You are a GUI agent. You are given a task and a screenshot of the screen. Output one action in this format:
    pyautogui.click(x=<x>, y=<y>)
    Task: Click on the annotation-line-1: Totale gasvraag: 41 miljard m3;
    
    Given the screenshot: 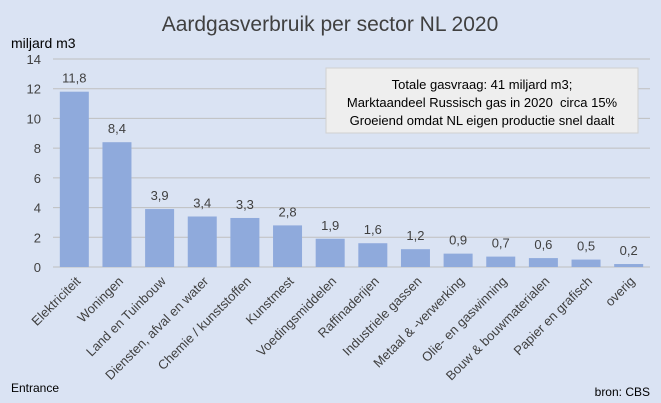 What is the action you would take?
    pyautogui.click(x=482, y=84)
    